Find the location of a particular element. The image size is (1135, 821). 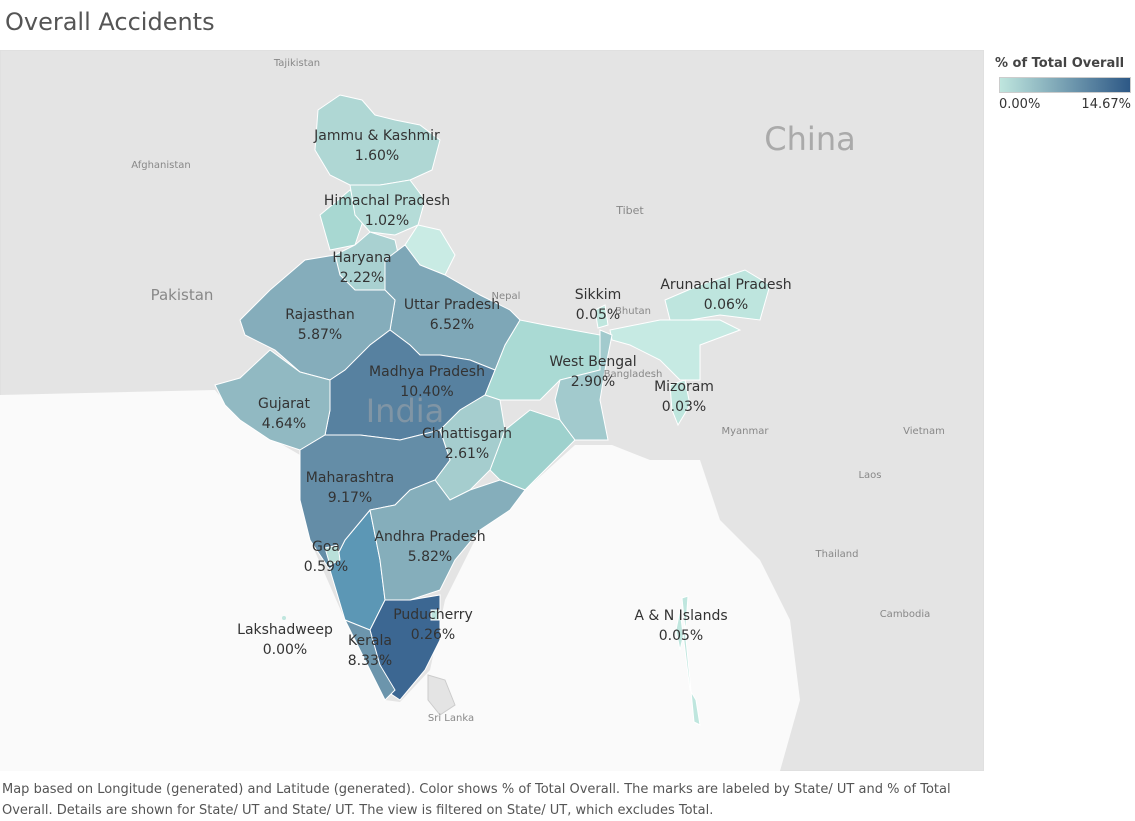

region-name: Chhattisgarh is located at coordinates (467, 434).